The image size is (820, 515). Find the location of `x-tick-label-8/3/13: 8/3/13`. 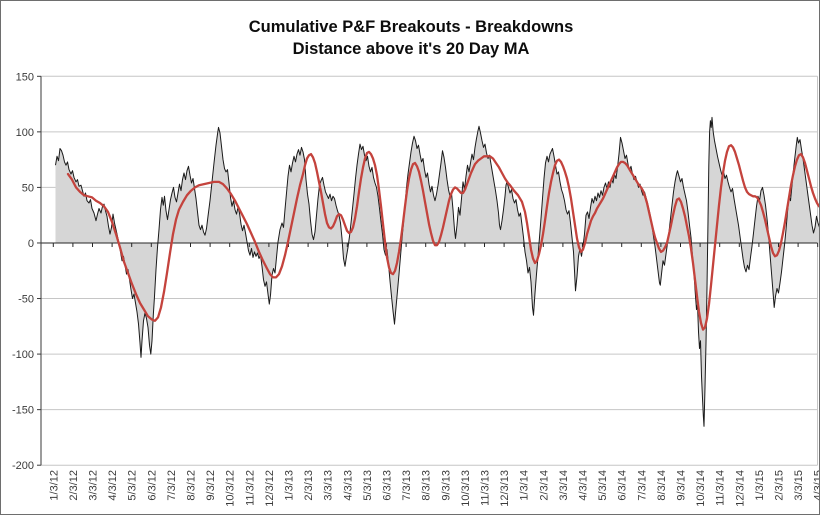

x-tick-label-8/3/13: 8/3/13 is located at coordinates (427, 485).